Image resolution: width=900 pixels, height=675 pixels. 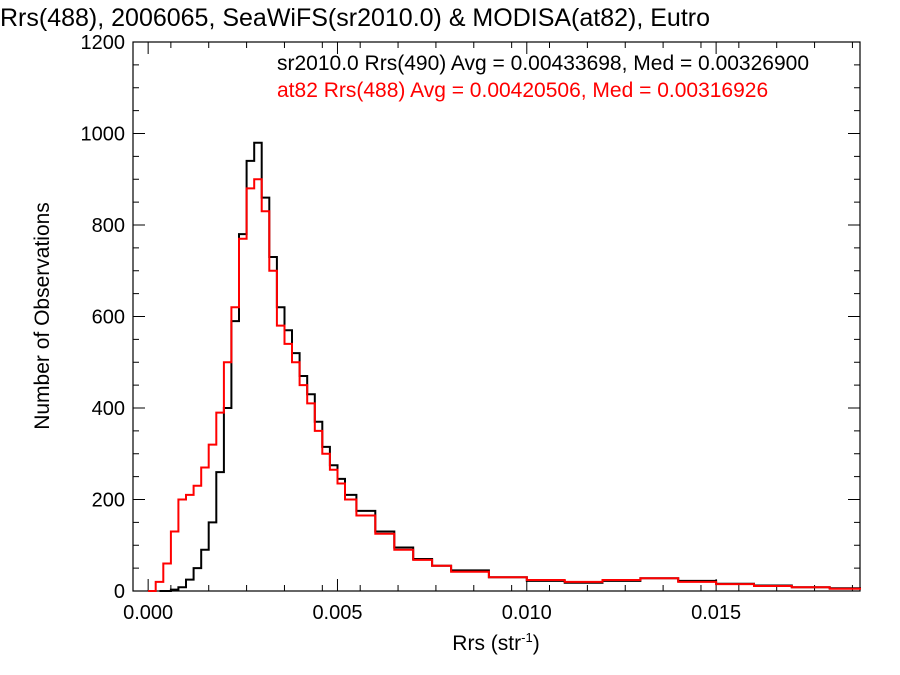 I want to click on y-axis-label: Number of Observations, so click(x=42, y=316).